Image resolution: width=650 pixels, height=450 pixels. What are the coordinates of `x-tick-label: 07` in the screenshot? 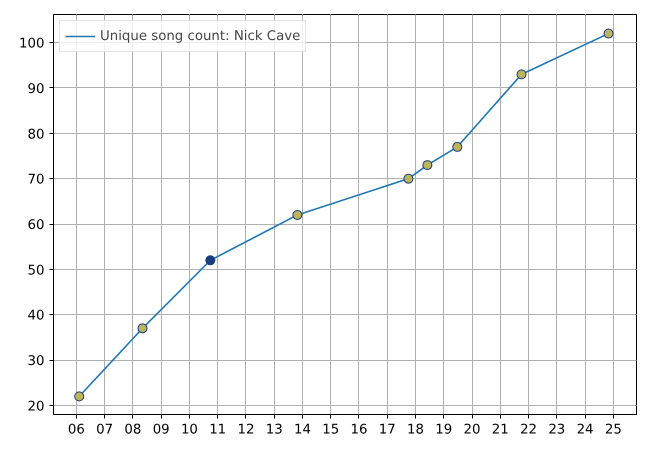 It's located at (105, 430).